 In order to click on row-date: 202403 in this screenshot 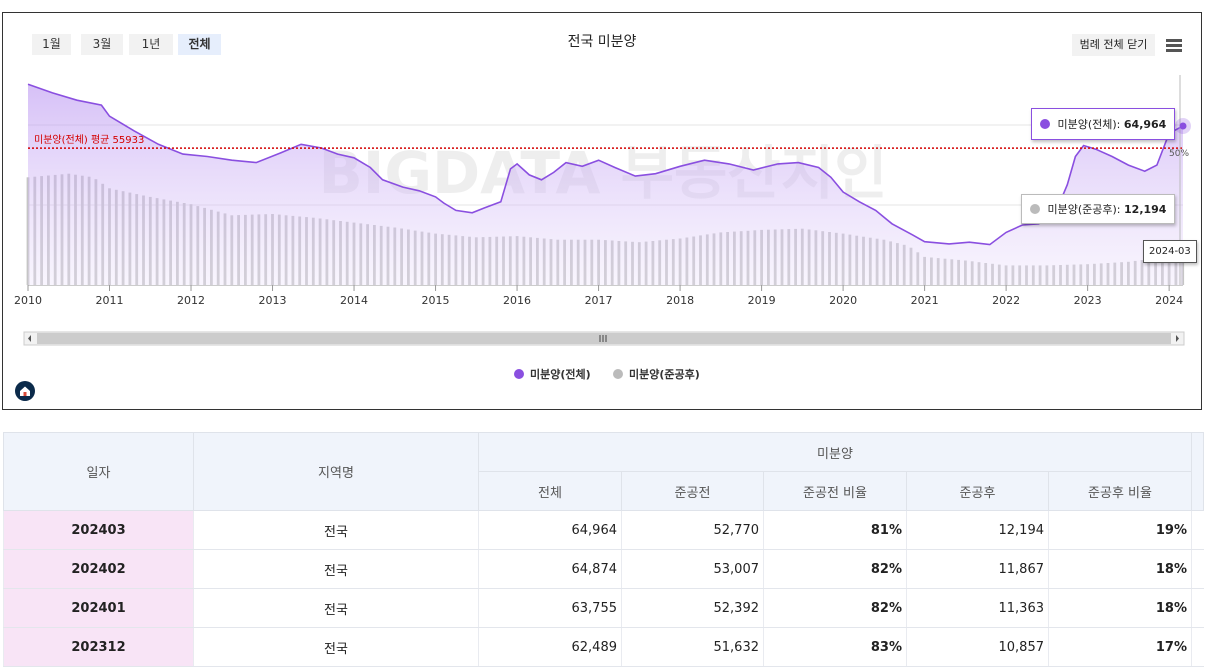, I will do `click(98, 530)`.